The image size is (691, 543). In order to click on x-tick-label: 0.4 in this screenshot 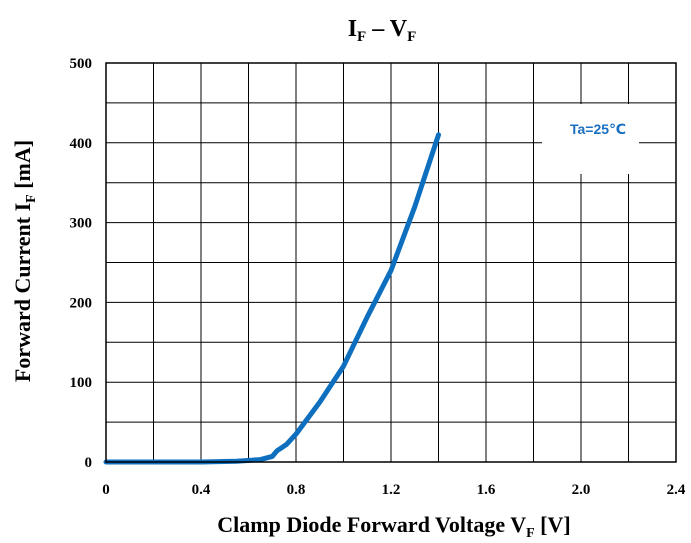, I will do `click(201, 490)`.